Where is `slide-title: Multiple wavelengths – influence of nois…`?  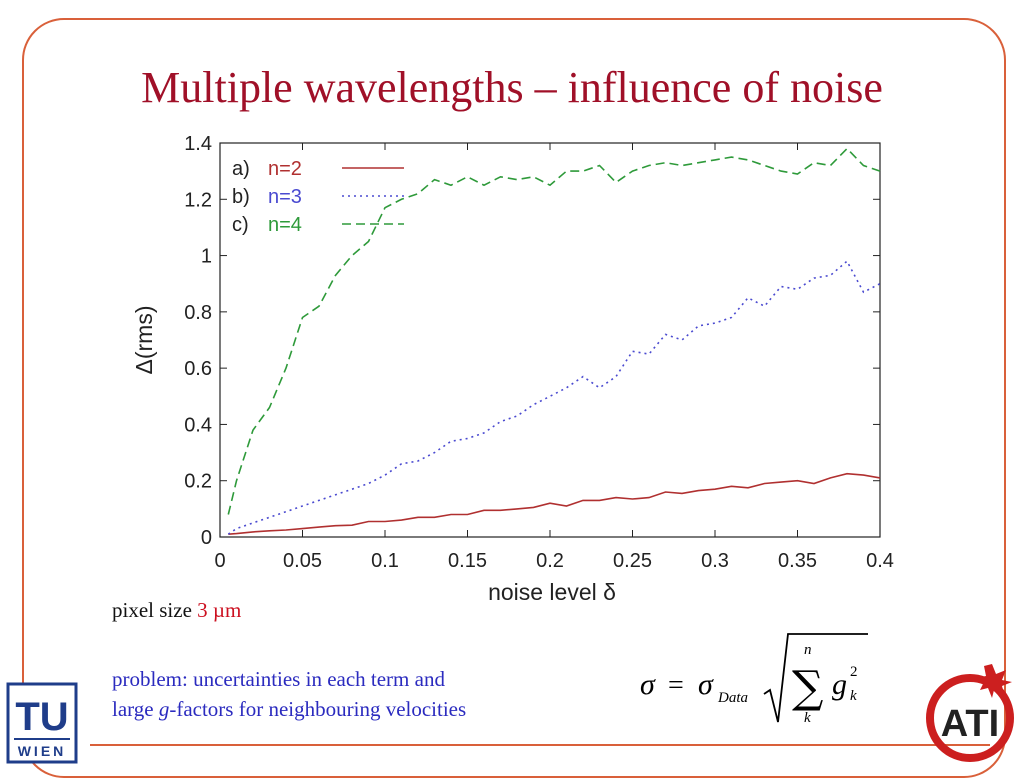 slide-title: Multiple wavelengths – influence of nois… is located at coordinates (512, 87).